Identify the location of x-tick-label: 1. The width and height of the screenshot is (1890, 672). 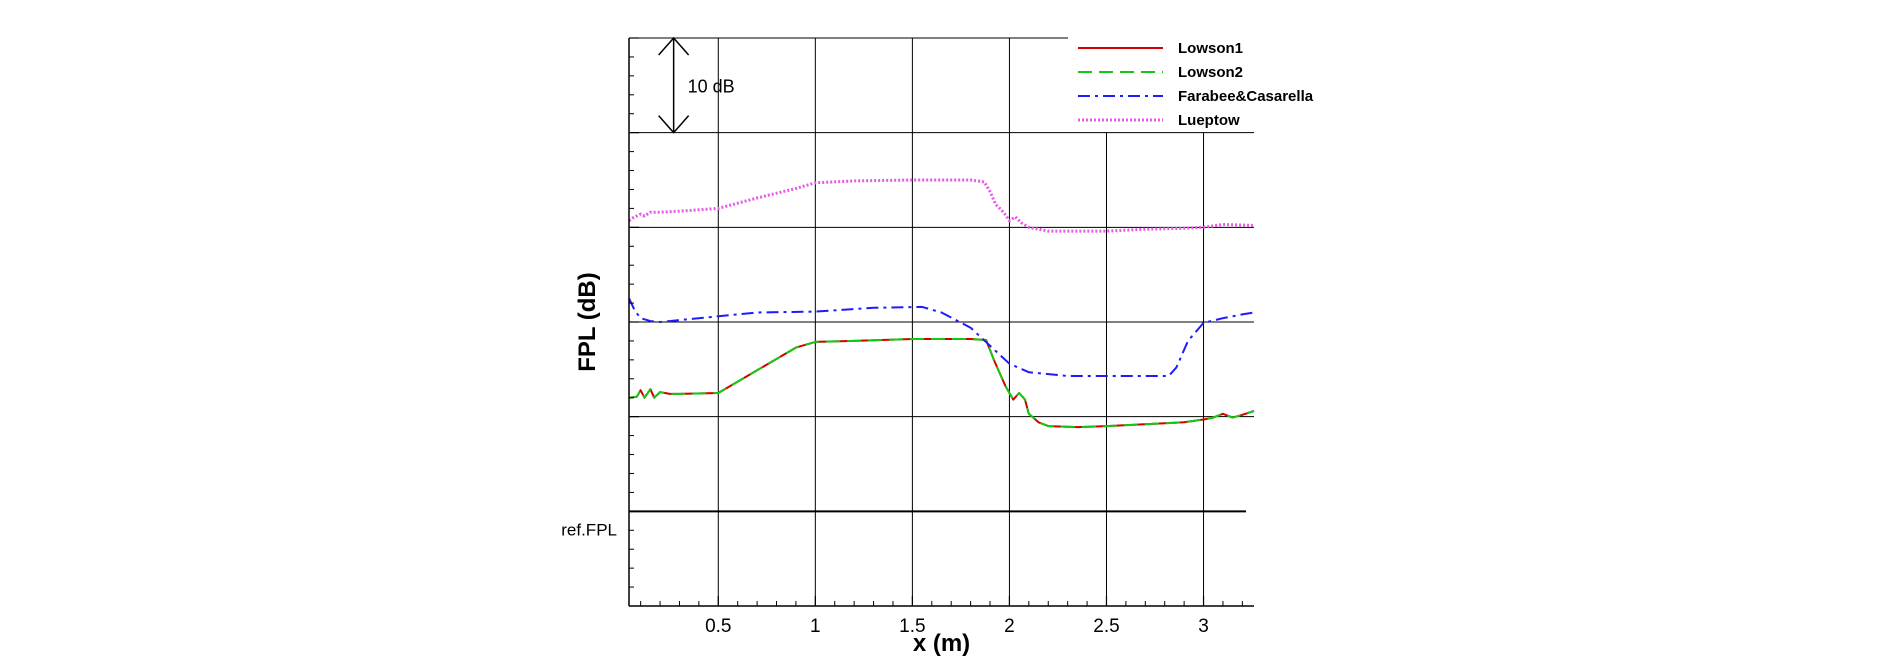
(815, 626).